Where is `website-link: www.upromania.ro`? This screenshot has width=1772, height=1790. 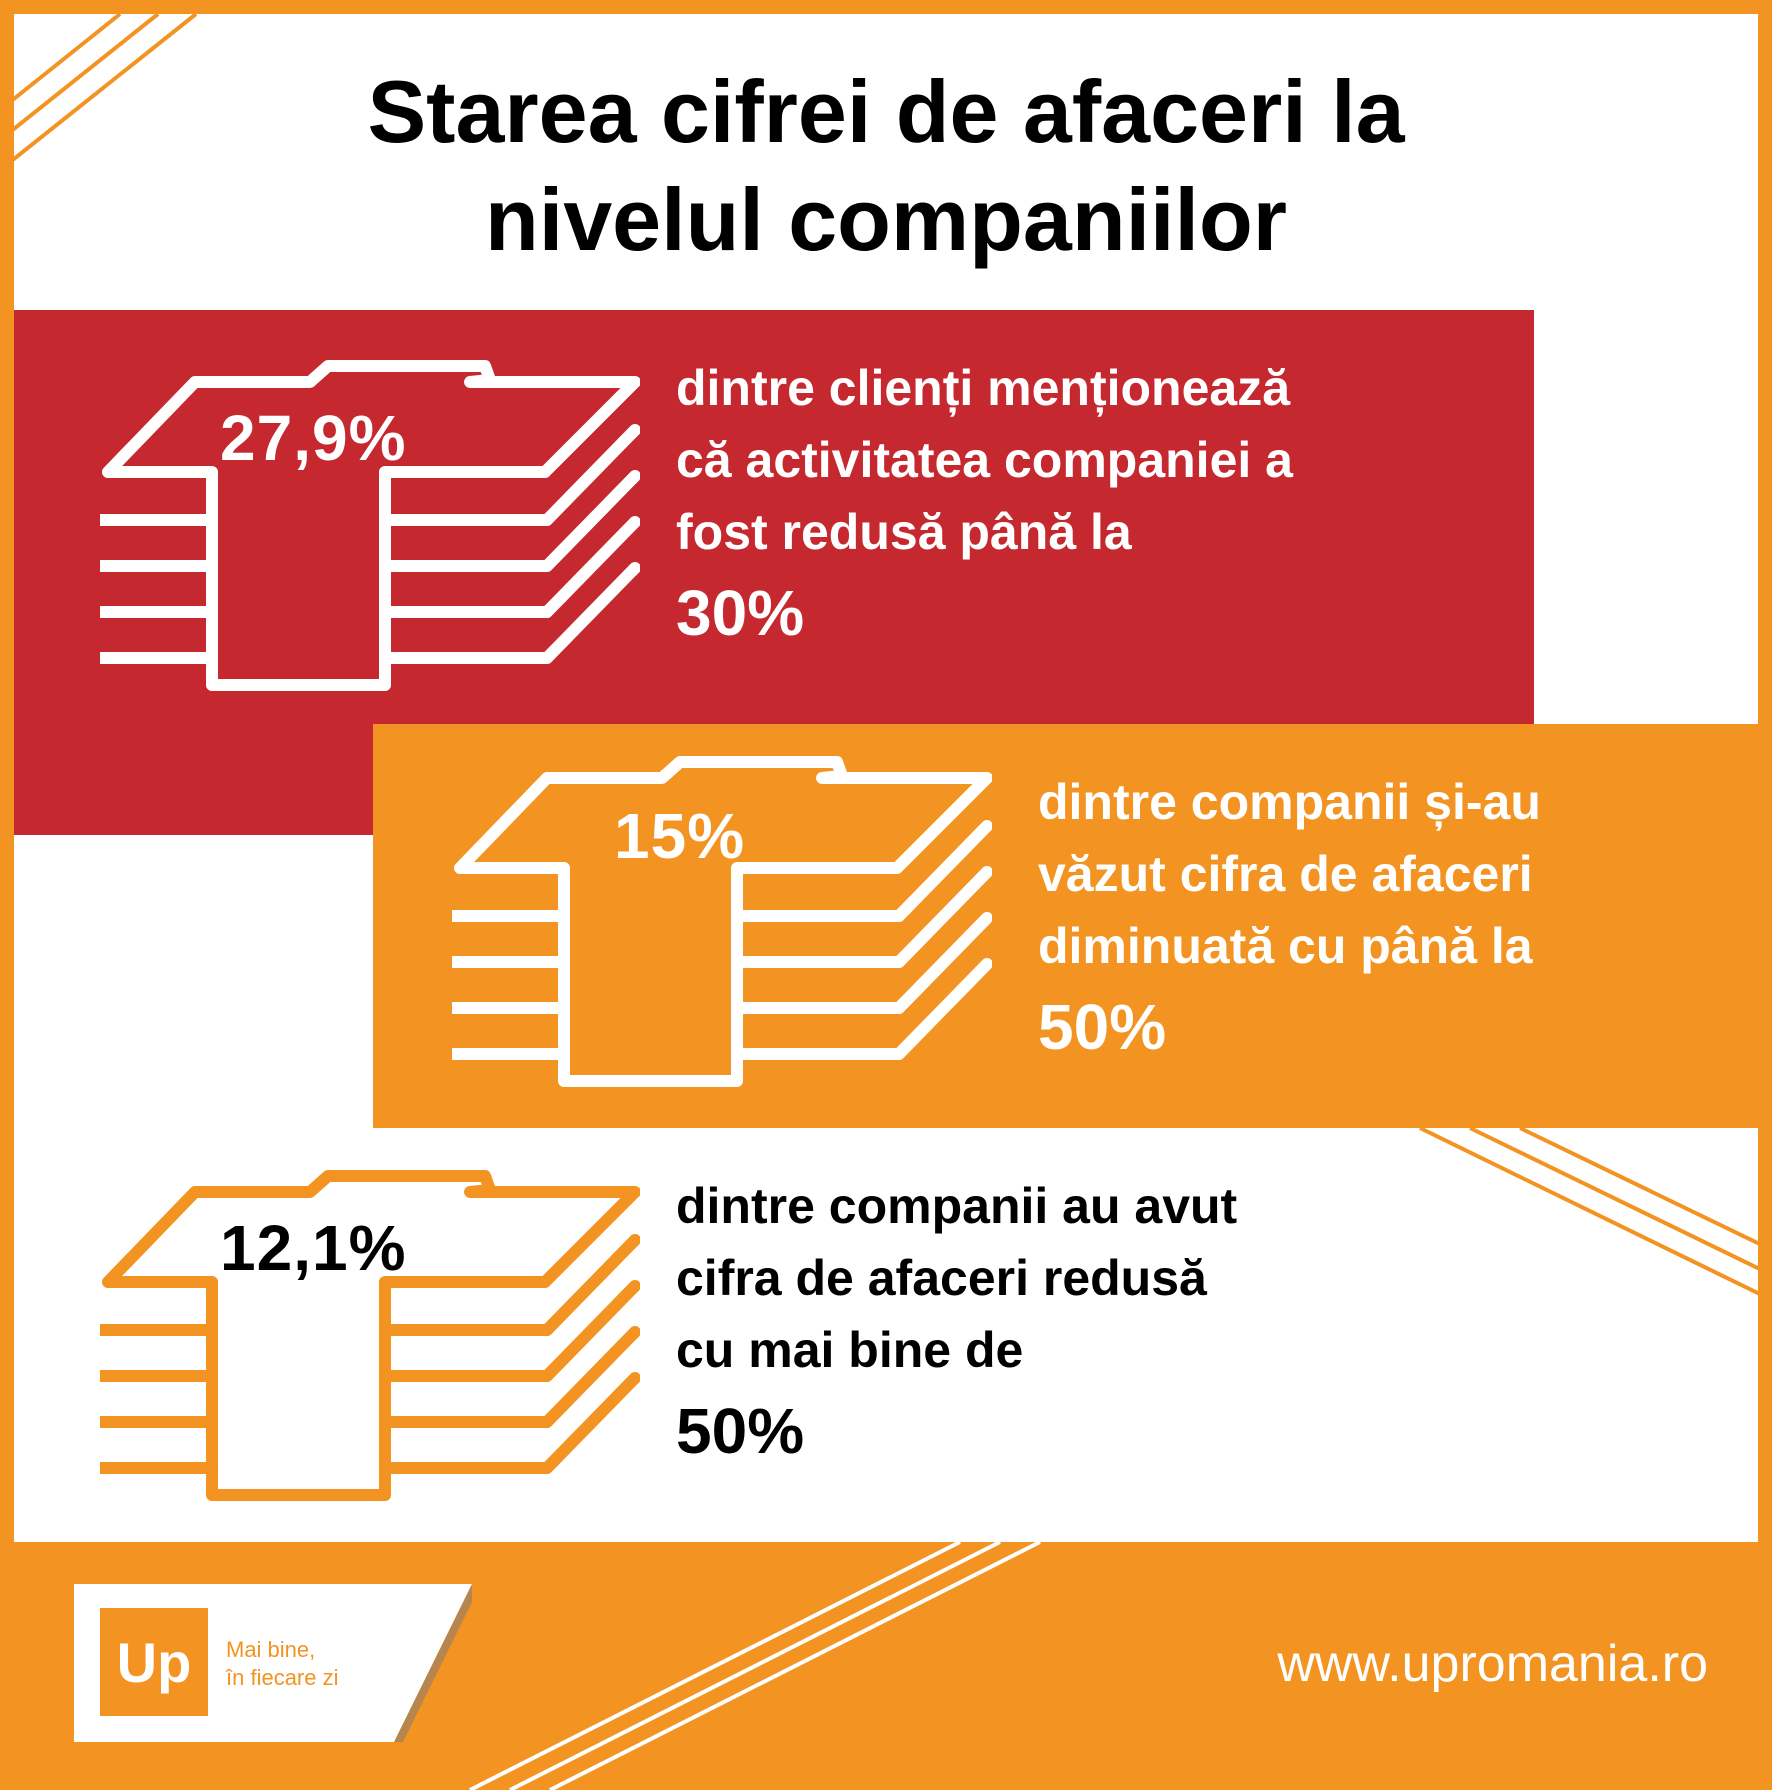 website-link: www.upromania.ro is located at coordinates (1492, 1664).